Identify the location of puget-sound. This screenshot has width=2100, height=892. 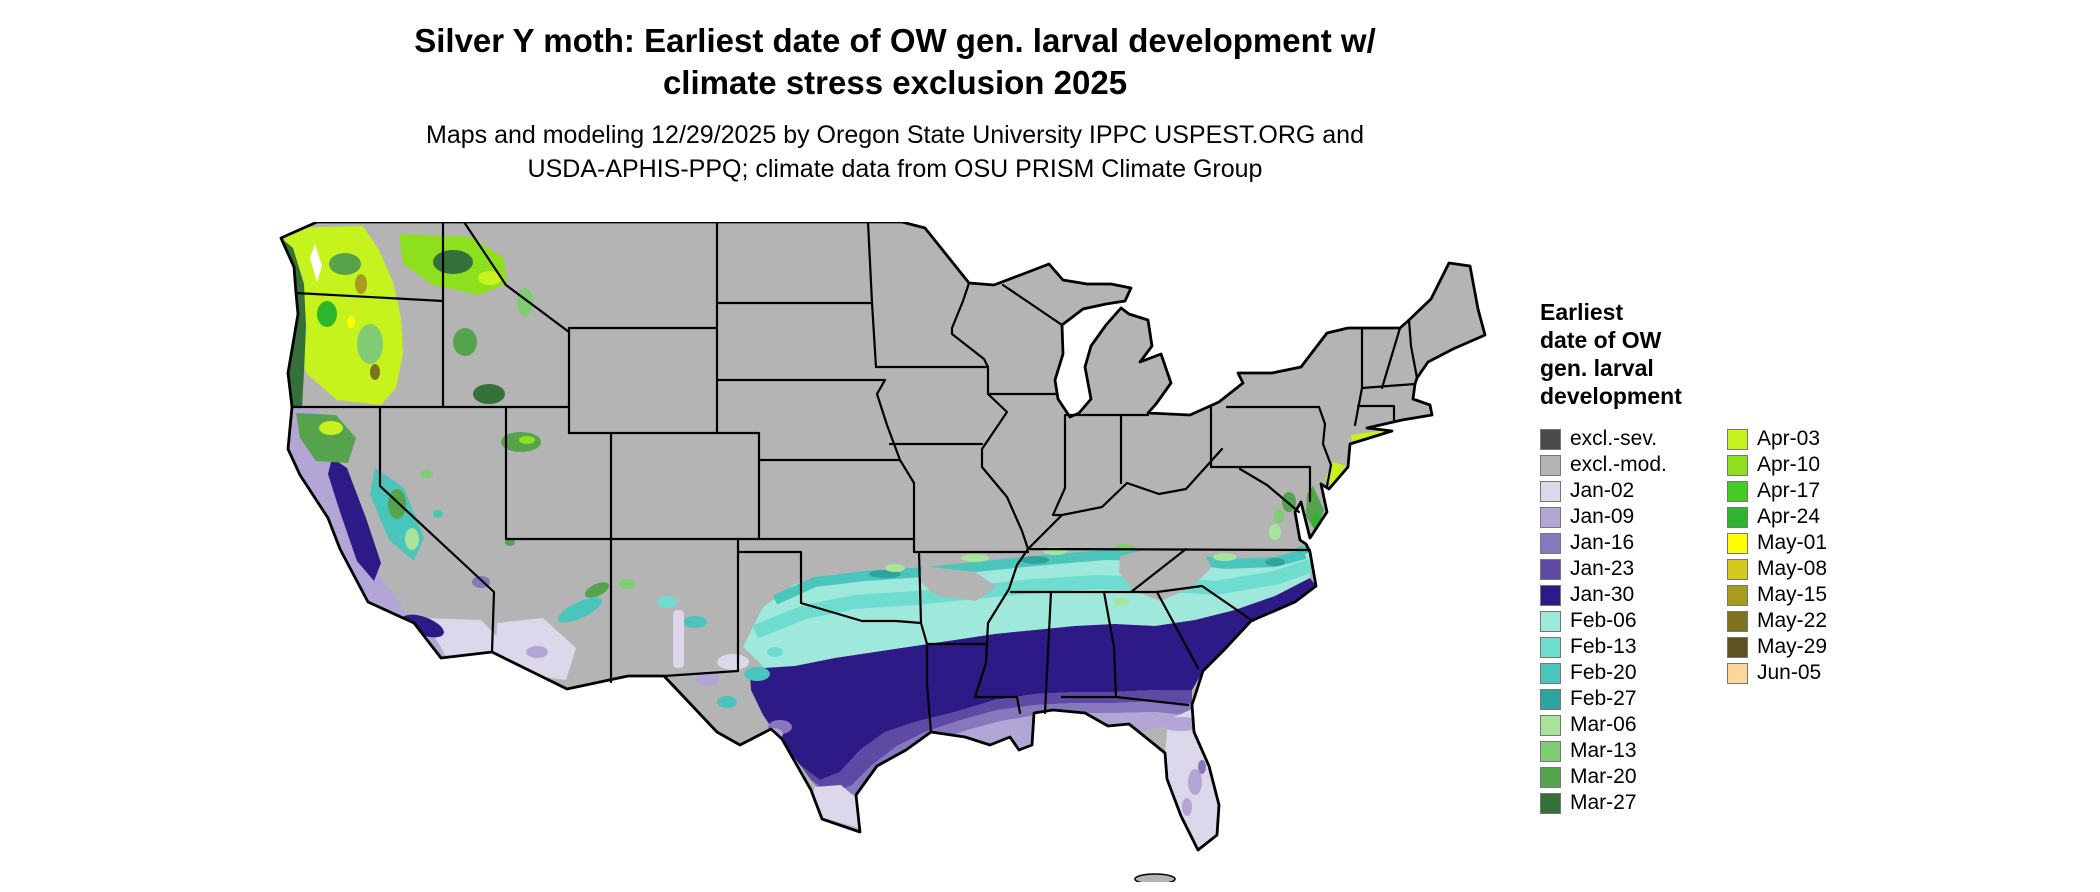
(316, 263).